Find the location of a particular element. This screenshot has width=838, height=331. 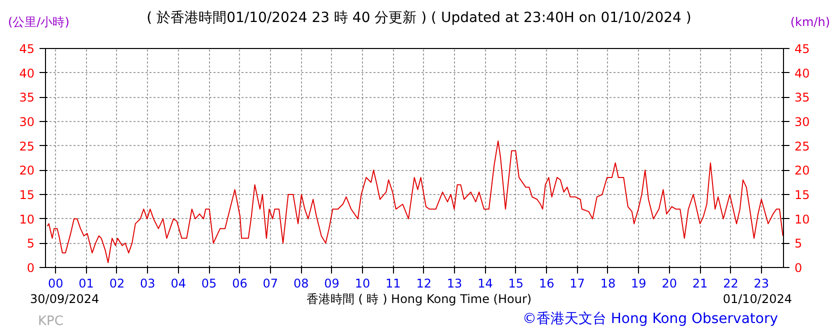

y-tick-label: 35 is located at coordinates (27, 97).